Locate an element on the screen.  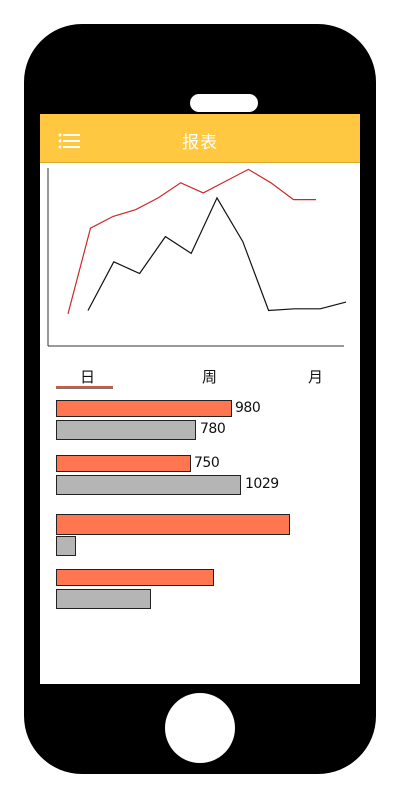
bar-secondary-value-2: 1029 is located at coordinates (262, 484).